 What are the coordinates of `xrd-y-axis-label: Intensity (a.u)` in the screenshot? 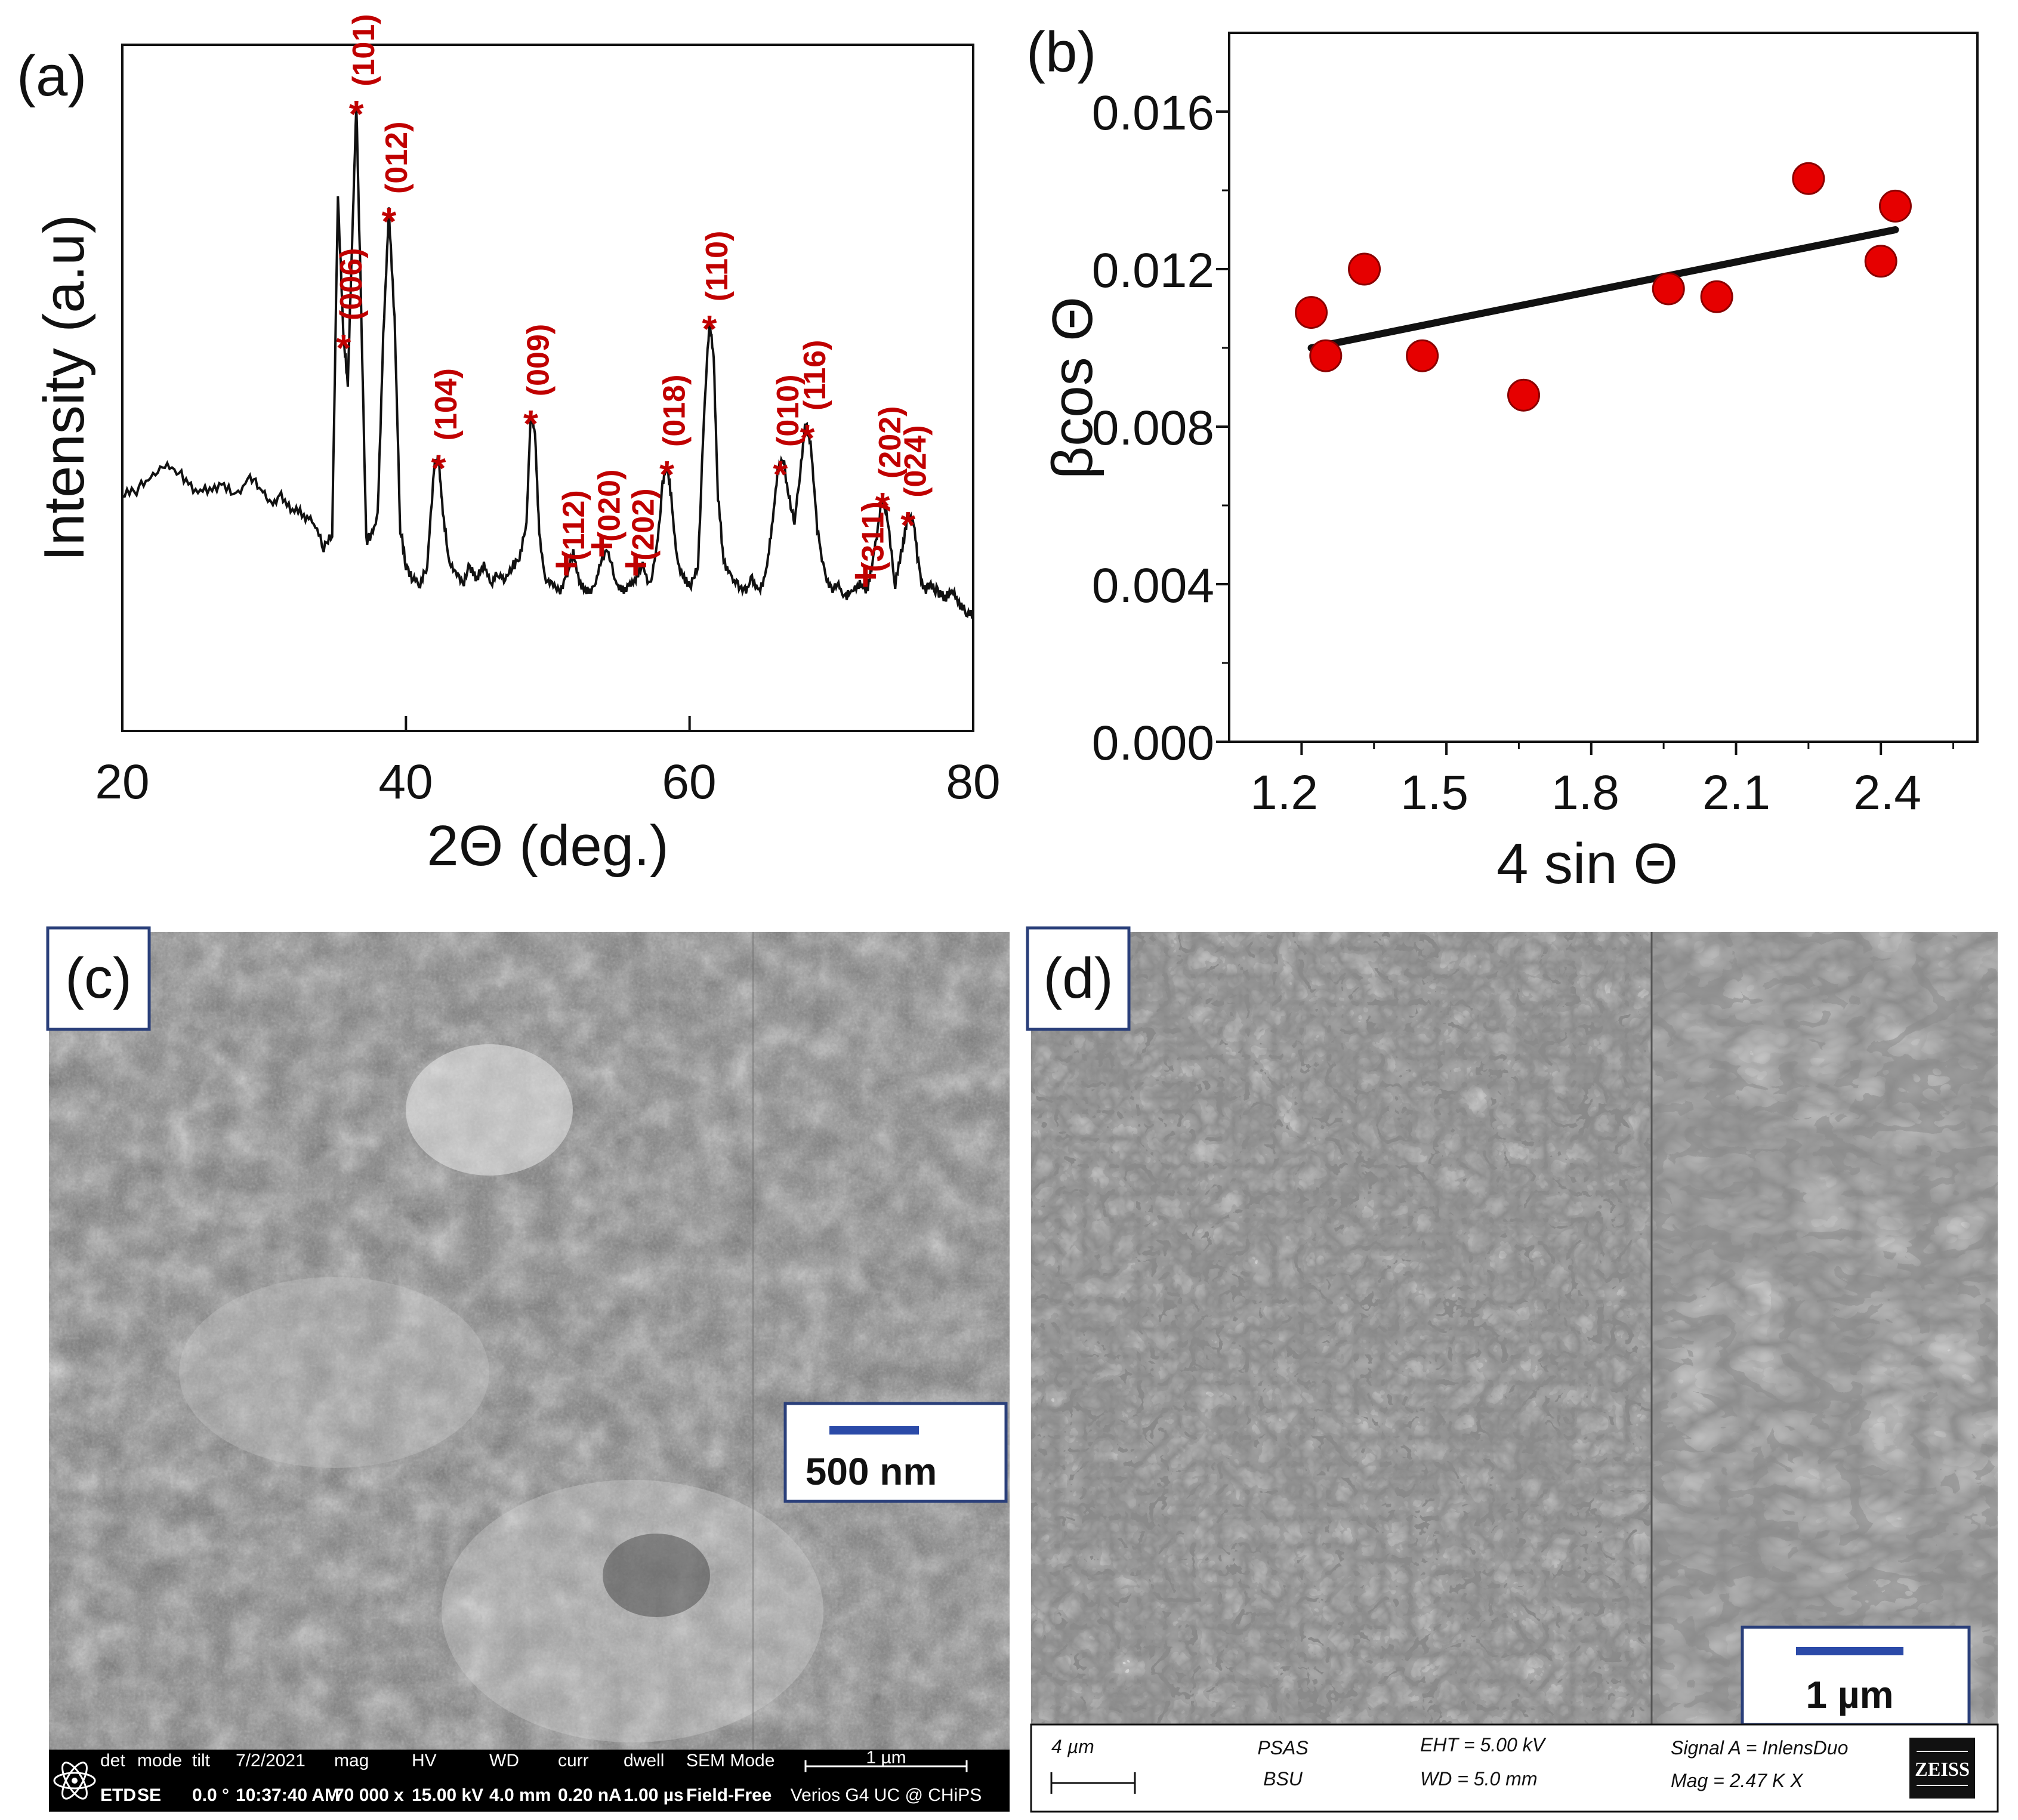 It's located at (64, 388).